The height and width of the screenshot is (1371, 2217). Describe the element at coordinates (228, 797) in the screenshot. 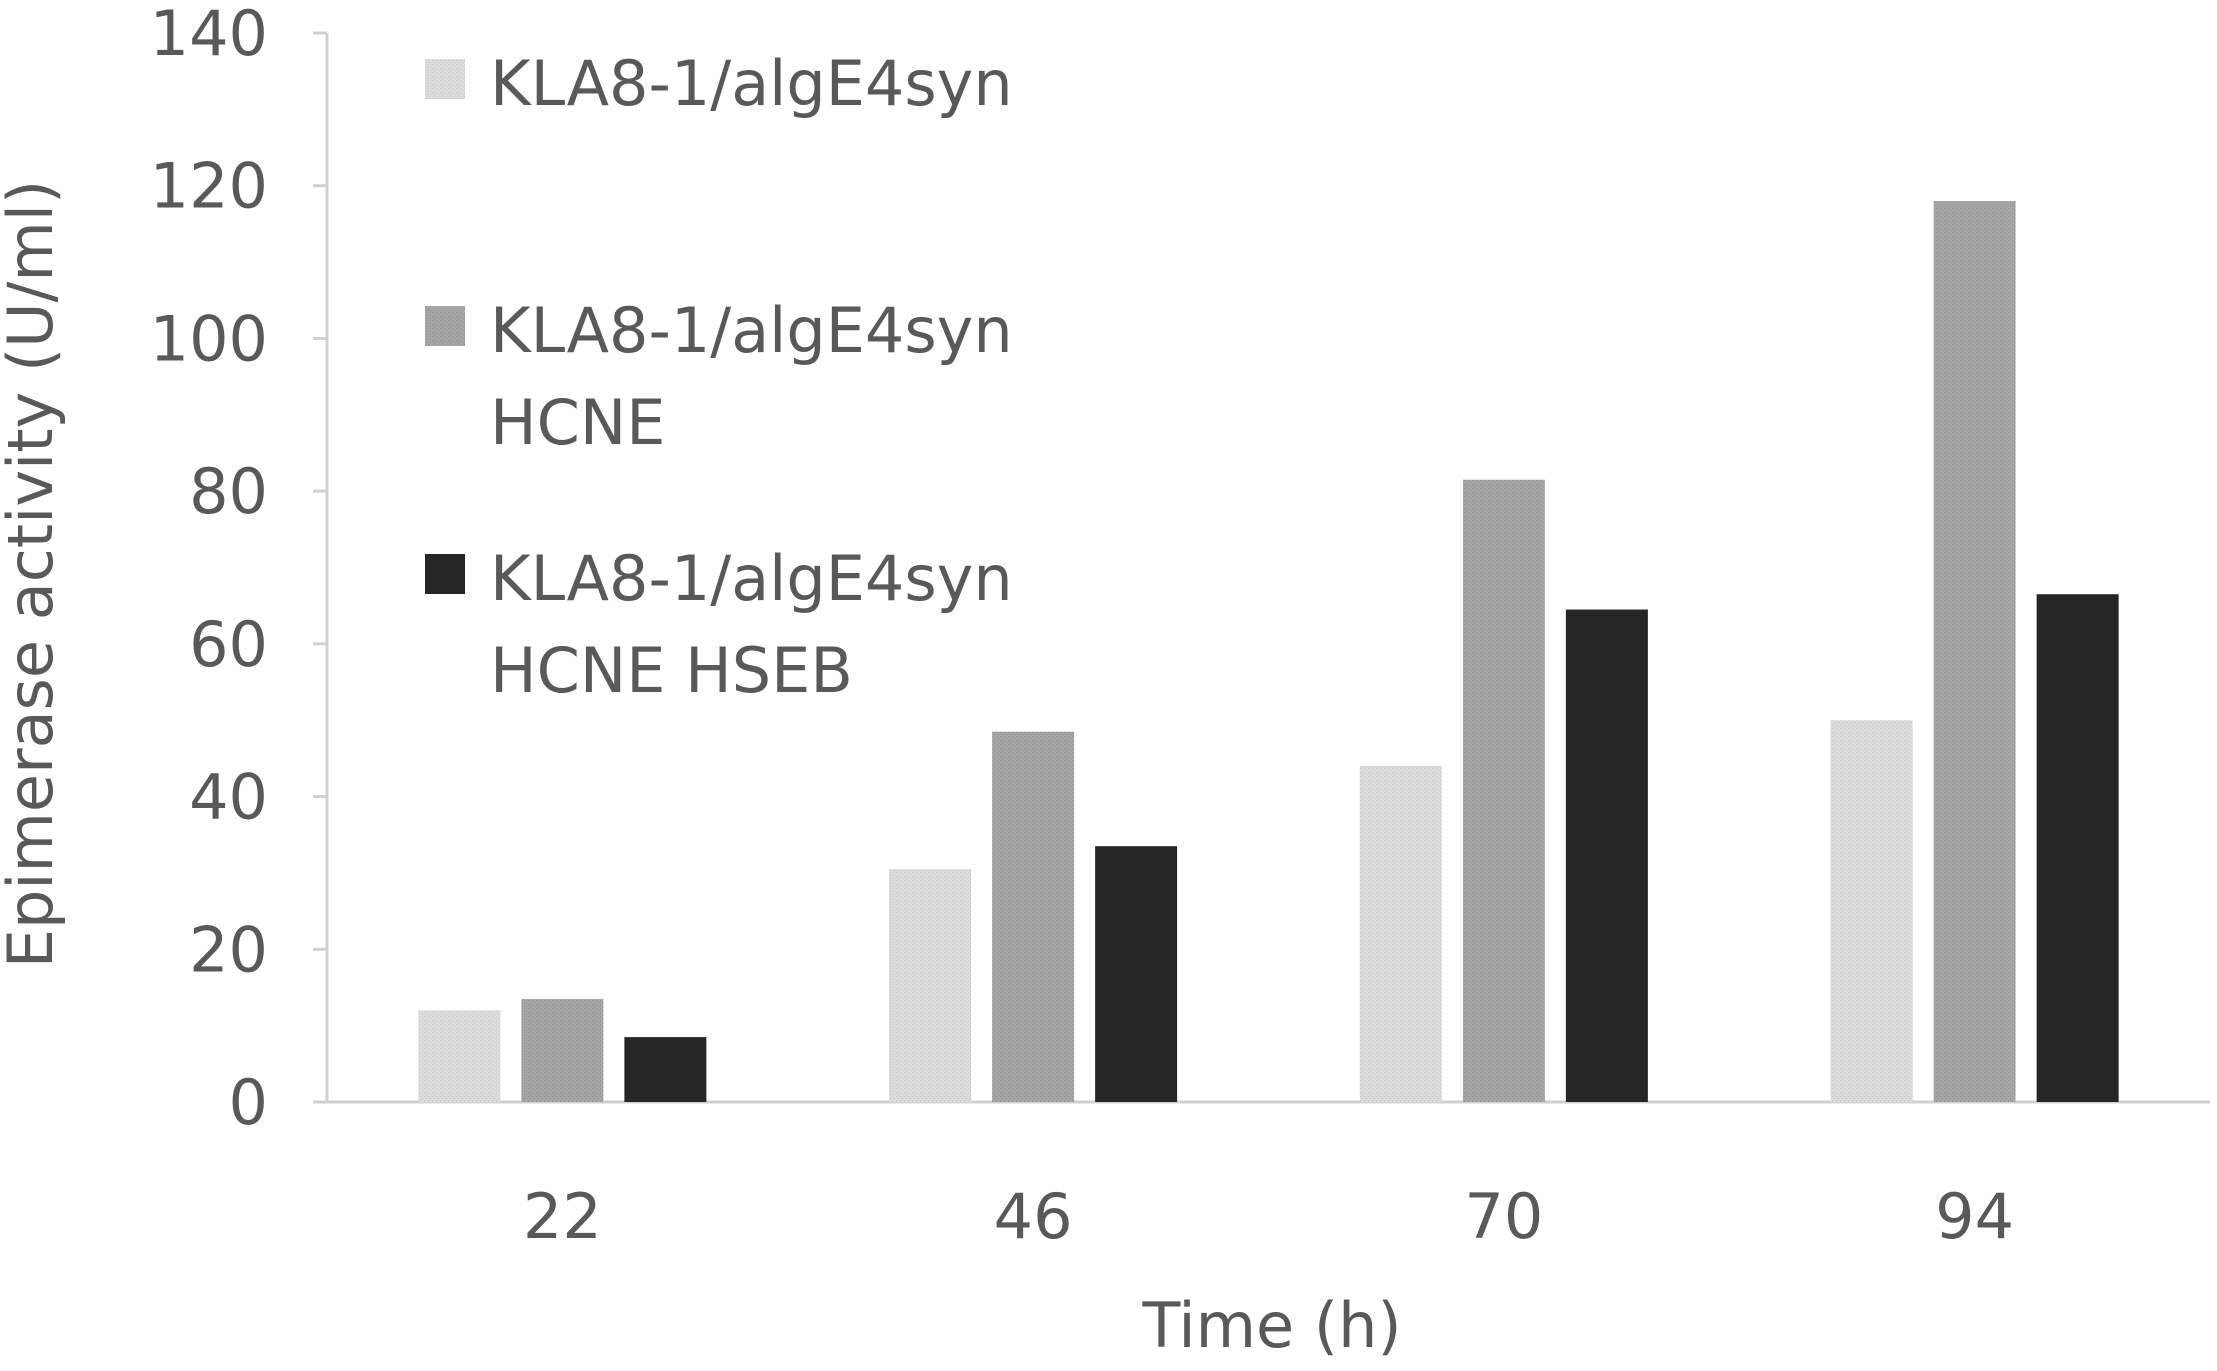

I see `y-tick-label: 40` at that location.